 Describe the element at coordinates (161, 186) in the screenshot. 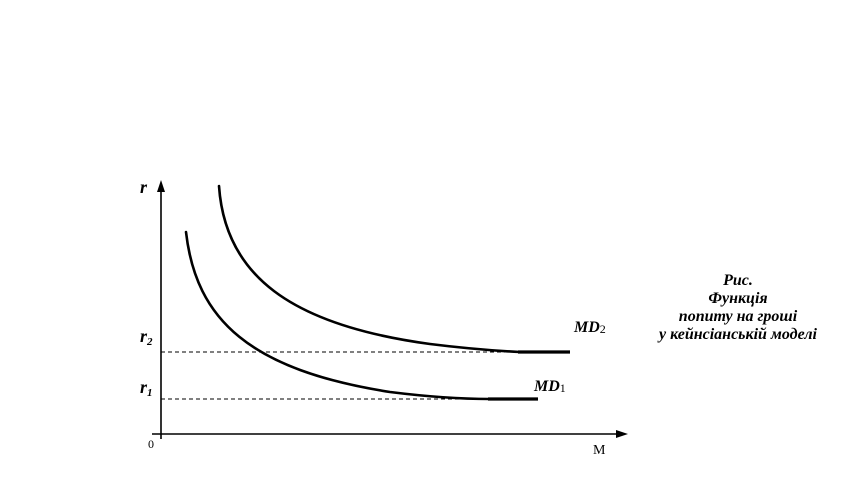

I see `y-axis-arrow` at that location.